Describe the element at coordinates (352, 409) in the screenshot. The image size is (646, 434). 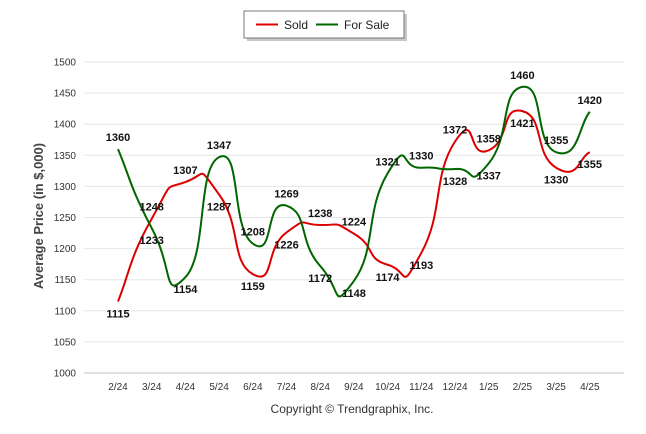
I see `copyright-text: Copyright © Trendgraphix, Inc.` at that location.